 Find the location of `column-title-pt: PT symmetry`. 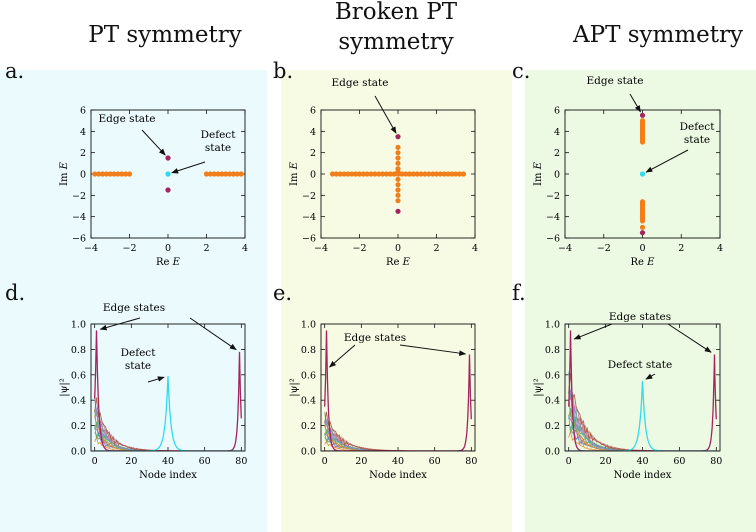

column-title-pt: PT symmetry is located at coordinates (165, 35).